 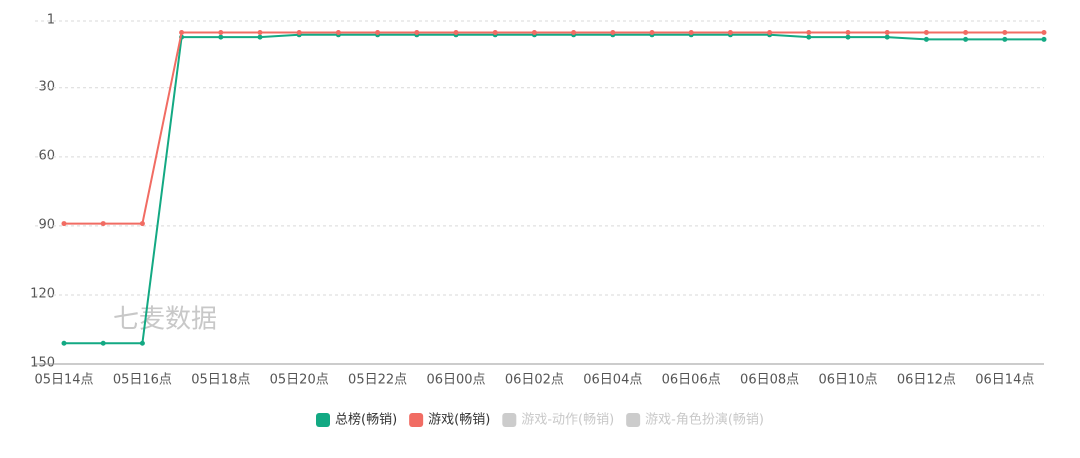 I want to click on legend: 总榜(畅销) 游戏(畅销) 游戏-动作(畅销) 游戏-角色扮演(畅销), so click(x=540, y=420).